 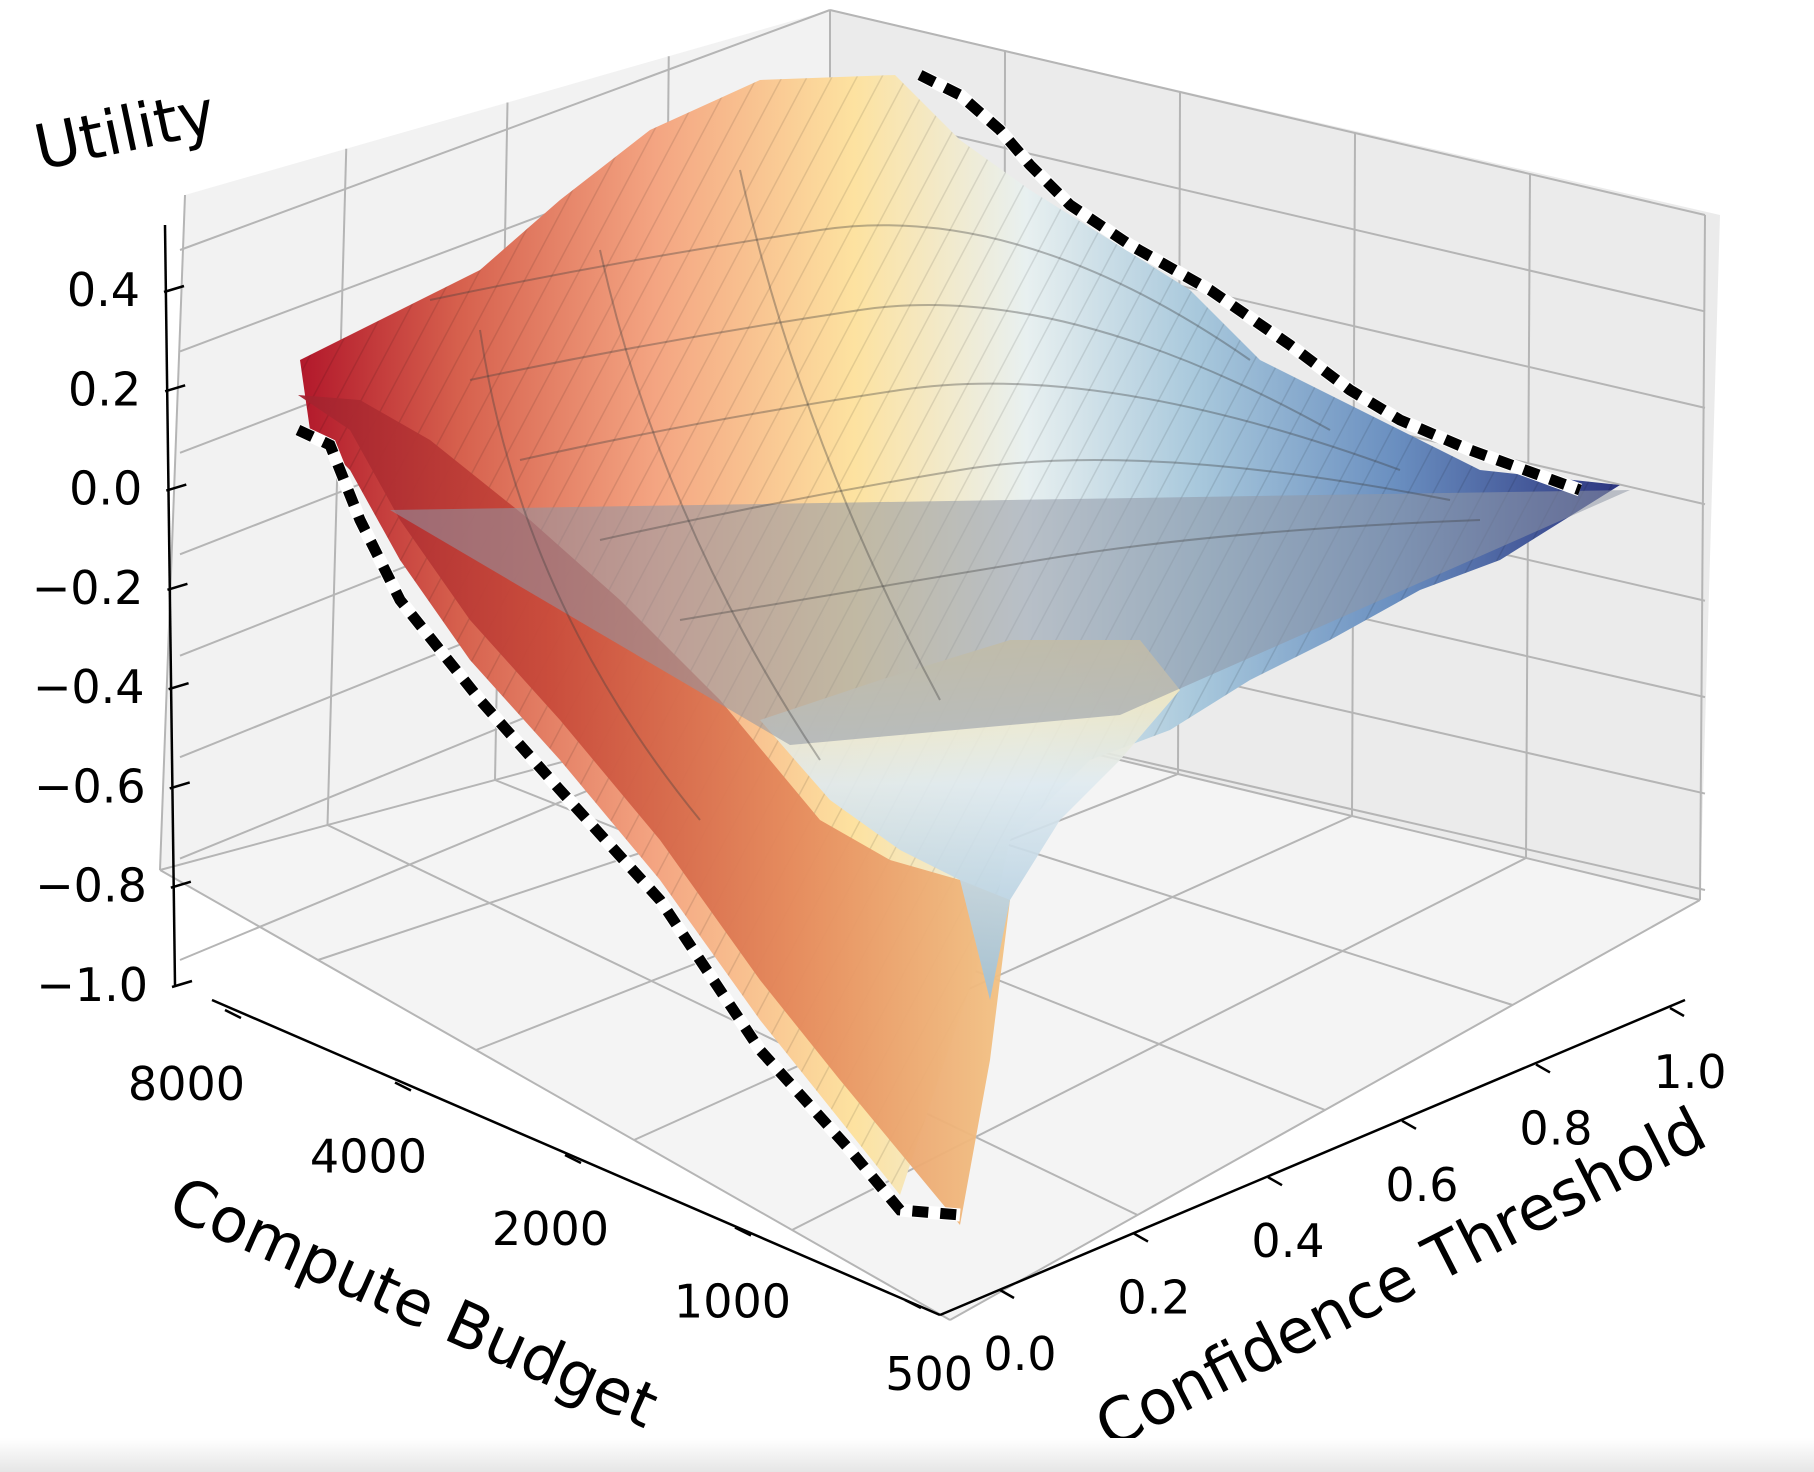 What do you see at coordinates (907, 1455) in the screenshot?
I see `bottom-fade-strip` at bounding box center [907, 1455].